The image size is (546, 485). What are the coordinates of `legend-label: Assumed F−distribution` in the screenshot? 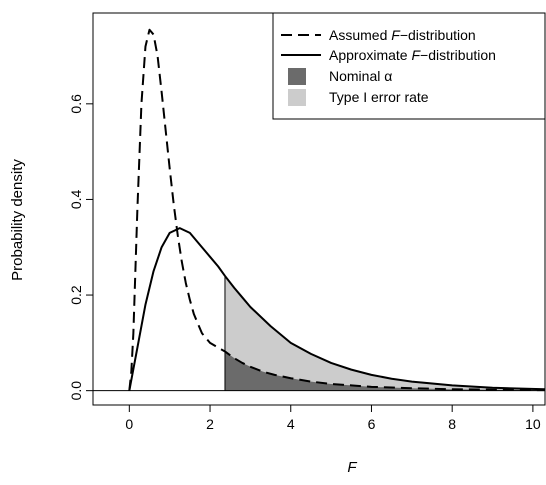 It's located at (402, 35).